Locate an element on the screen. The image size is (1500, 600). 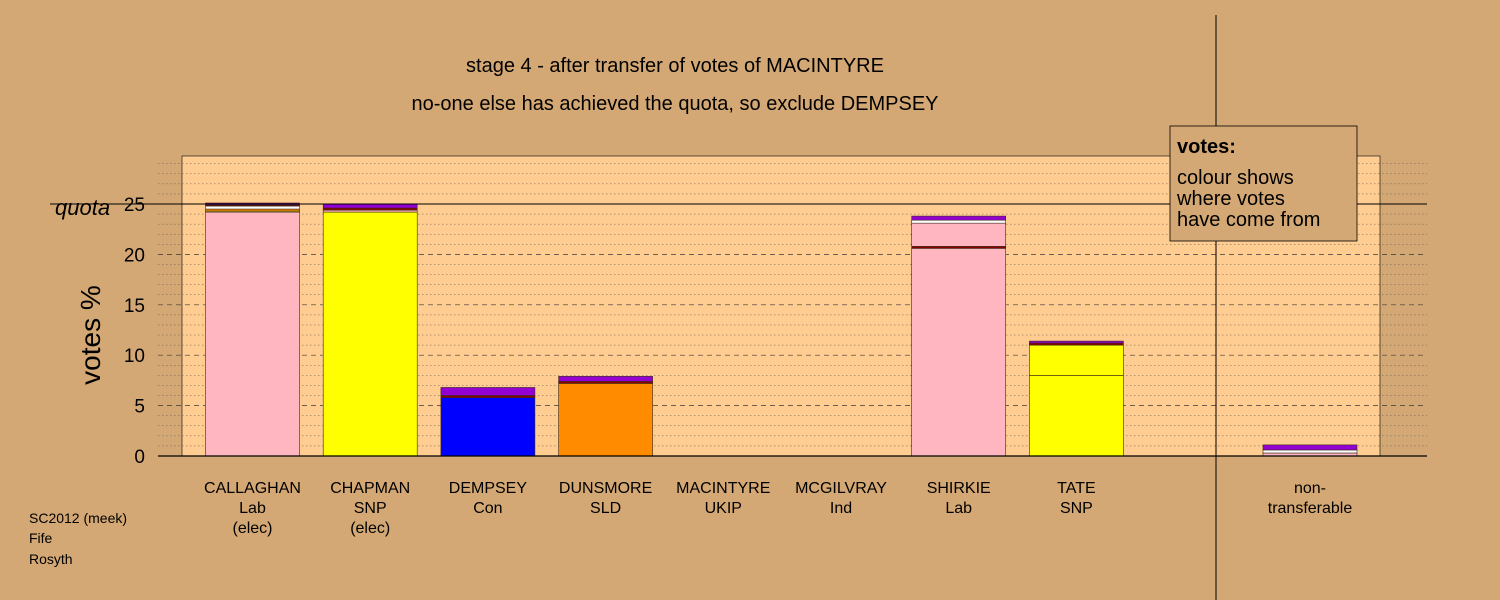
y-tick-label: 5 is located at coordinates (139, 407).